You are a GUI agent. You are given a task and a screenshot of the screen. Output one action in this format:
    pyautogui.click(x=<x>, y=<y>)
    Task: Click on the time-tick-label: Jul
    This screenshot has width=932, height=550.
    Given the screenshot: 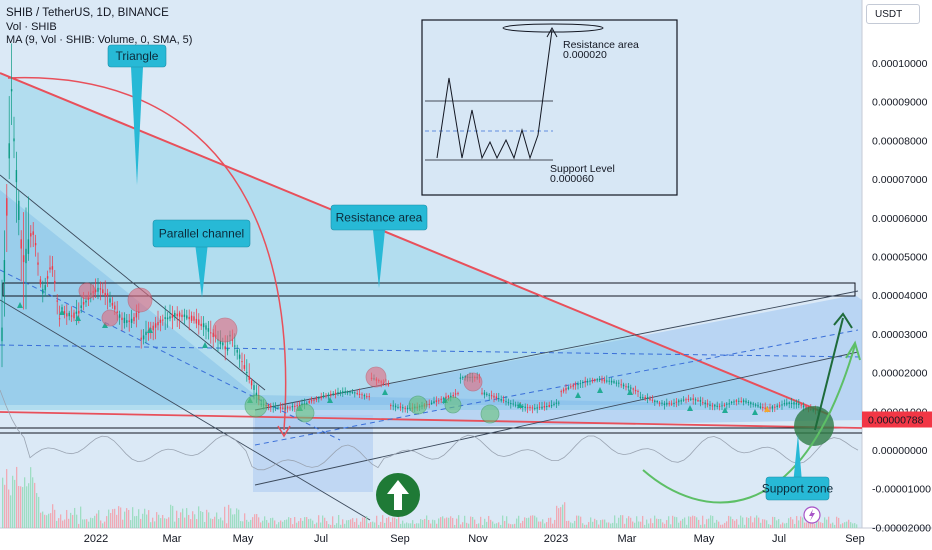 What is the action you would take?
    pyautogui.click(x=321, y=539)
    